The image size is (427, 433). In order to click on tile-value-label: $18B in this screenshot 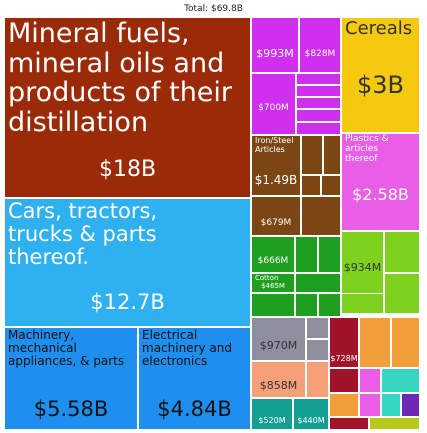, I will do `click(127, 169)`.